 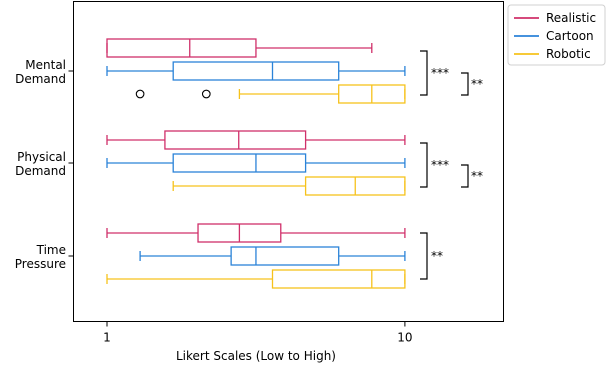 What do you see at coordinates (40, 264) in the screenshot?
I see `category-label-line2: Pressure` at bounding box center [40, 264].